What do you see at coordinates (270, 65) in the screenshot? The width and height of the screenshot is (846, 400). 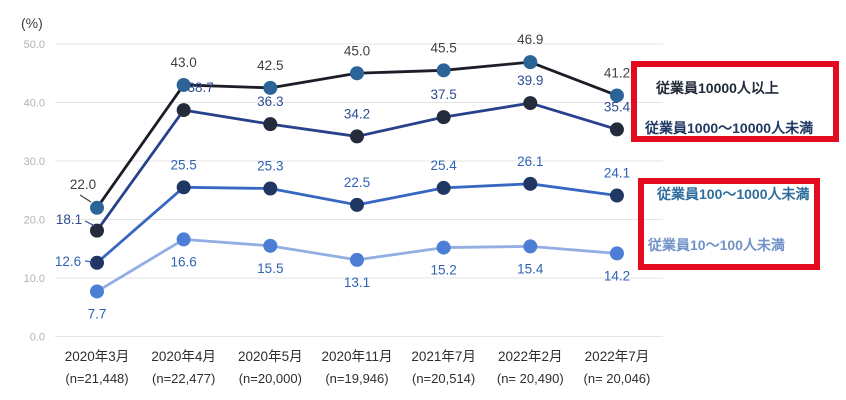 I see `data-label: 42.5` at bounding box center [270, 65].